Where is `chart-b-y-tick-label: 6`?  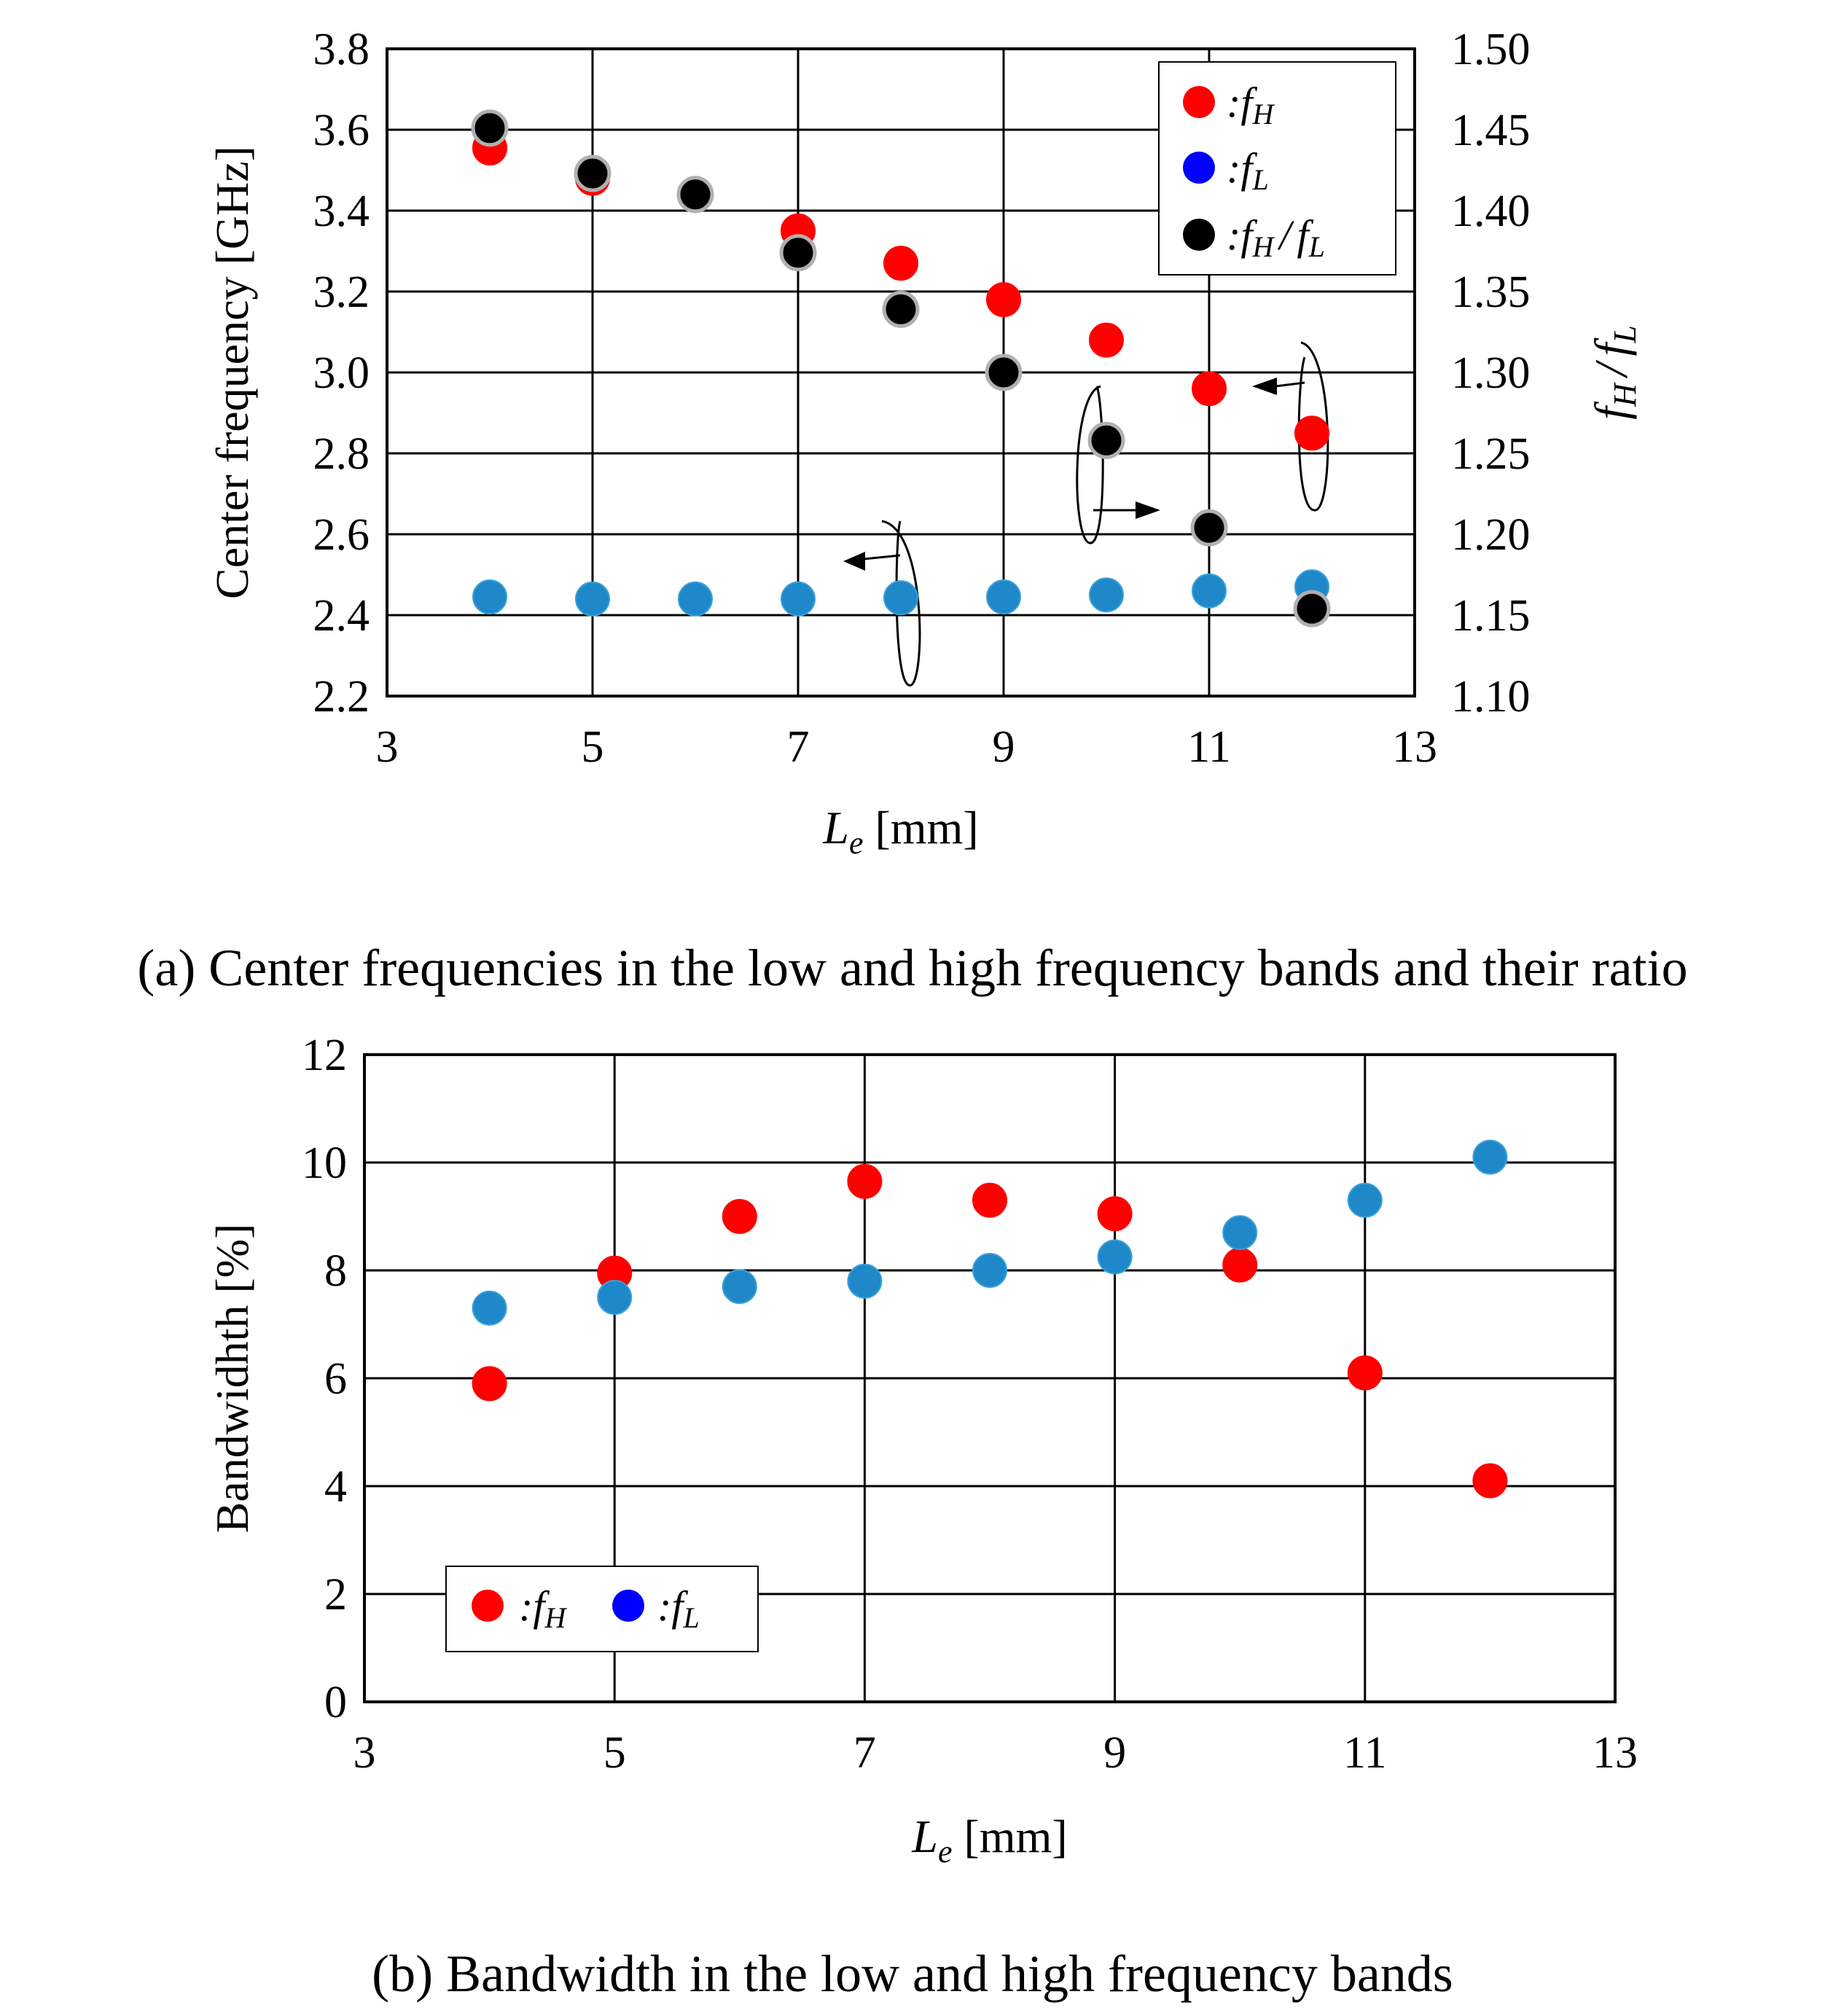
chart-b-y-tick-label: 6 is located at coordinates (335, 1379).